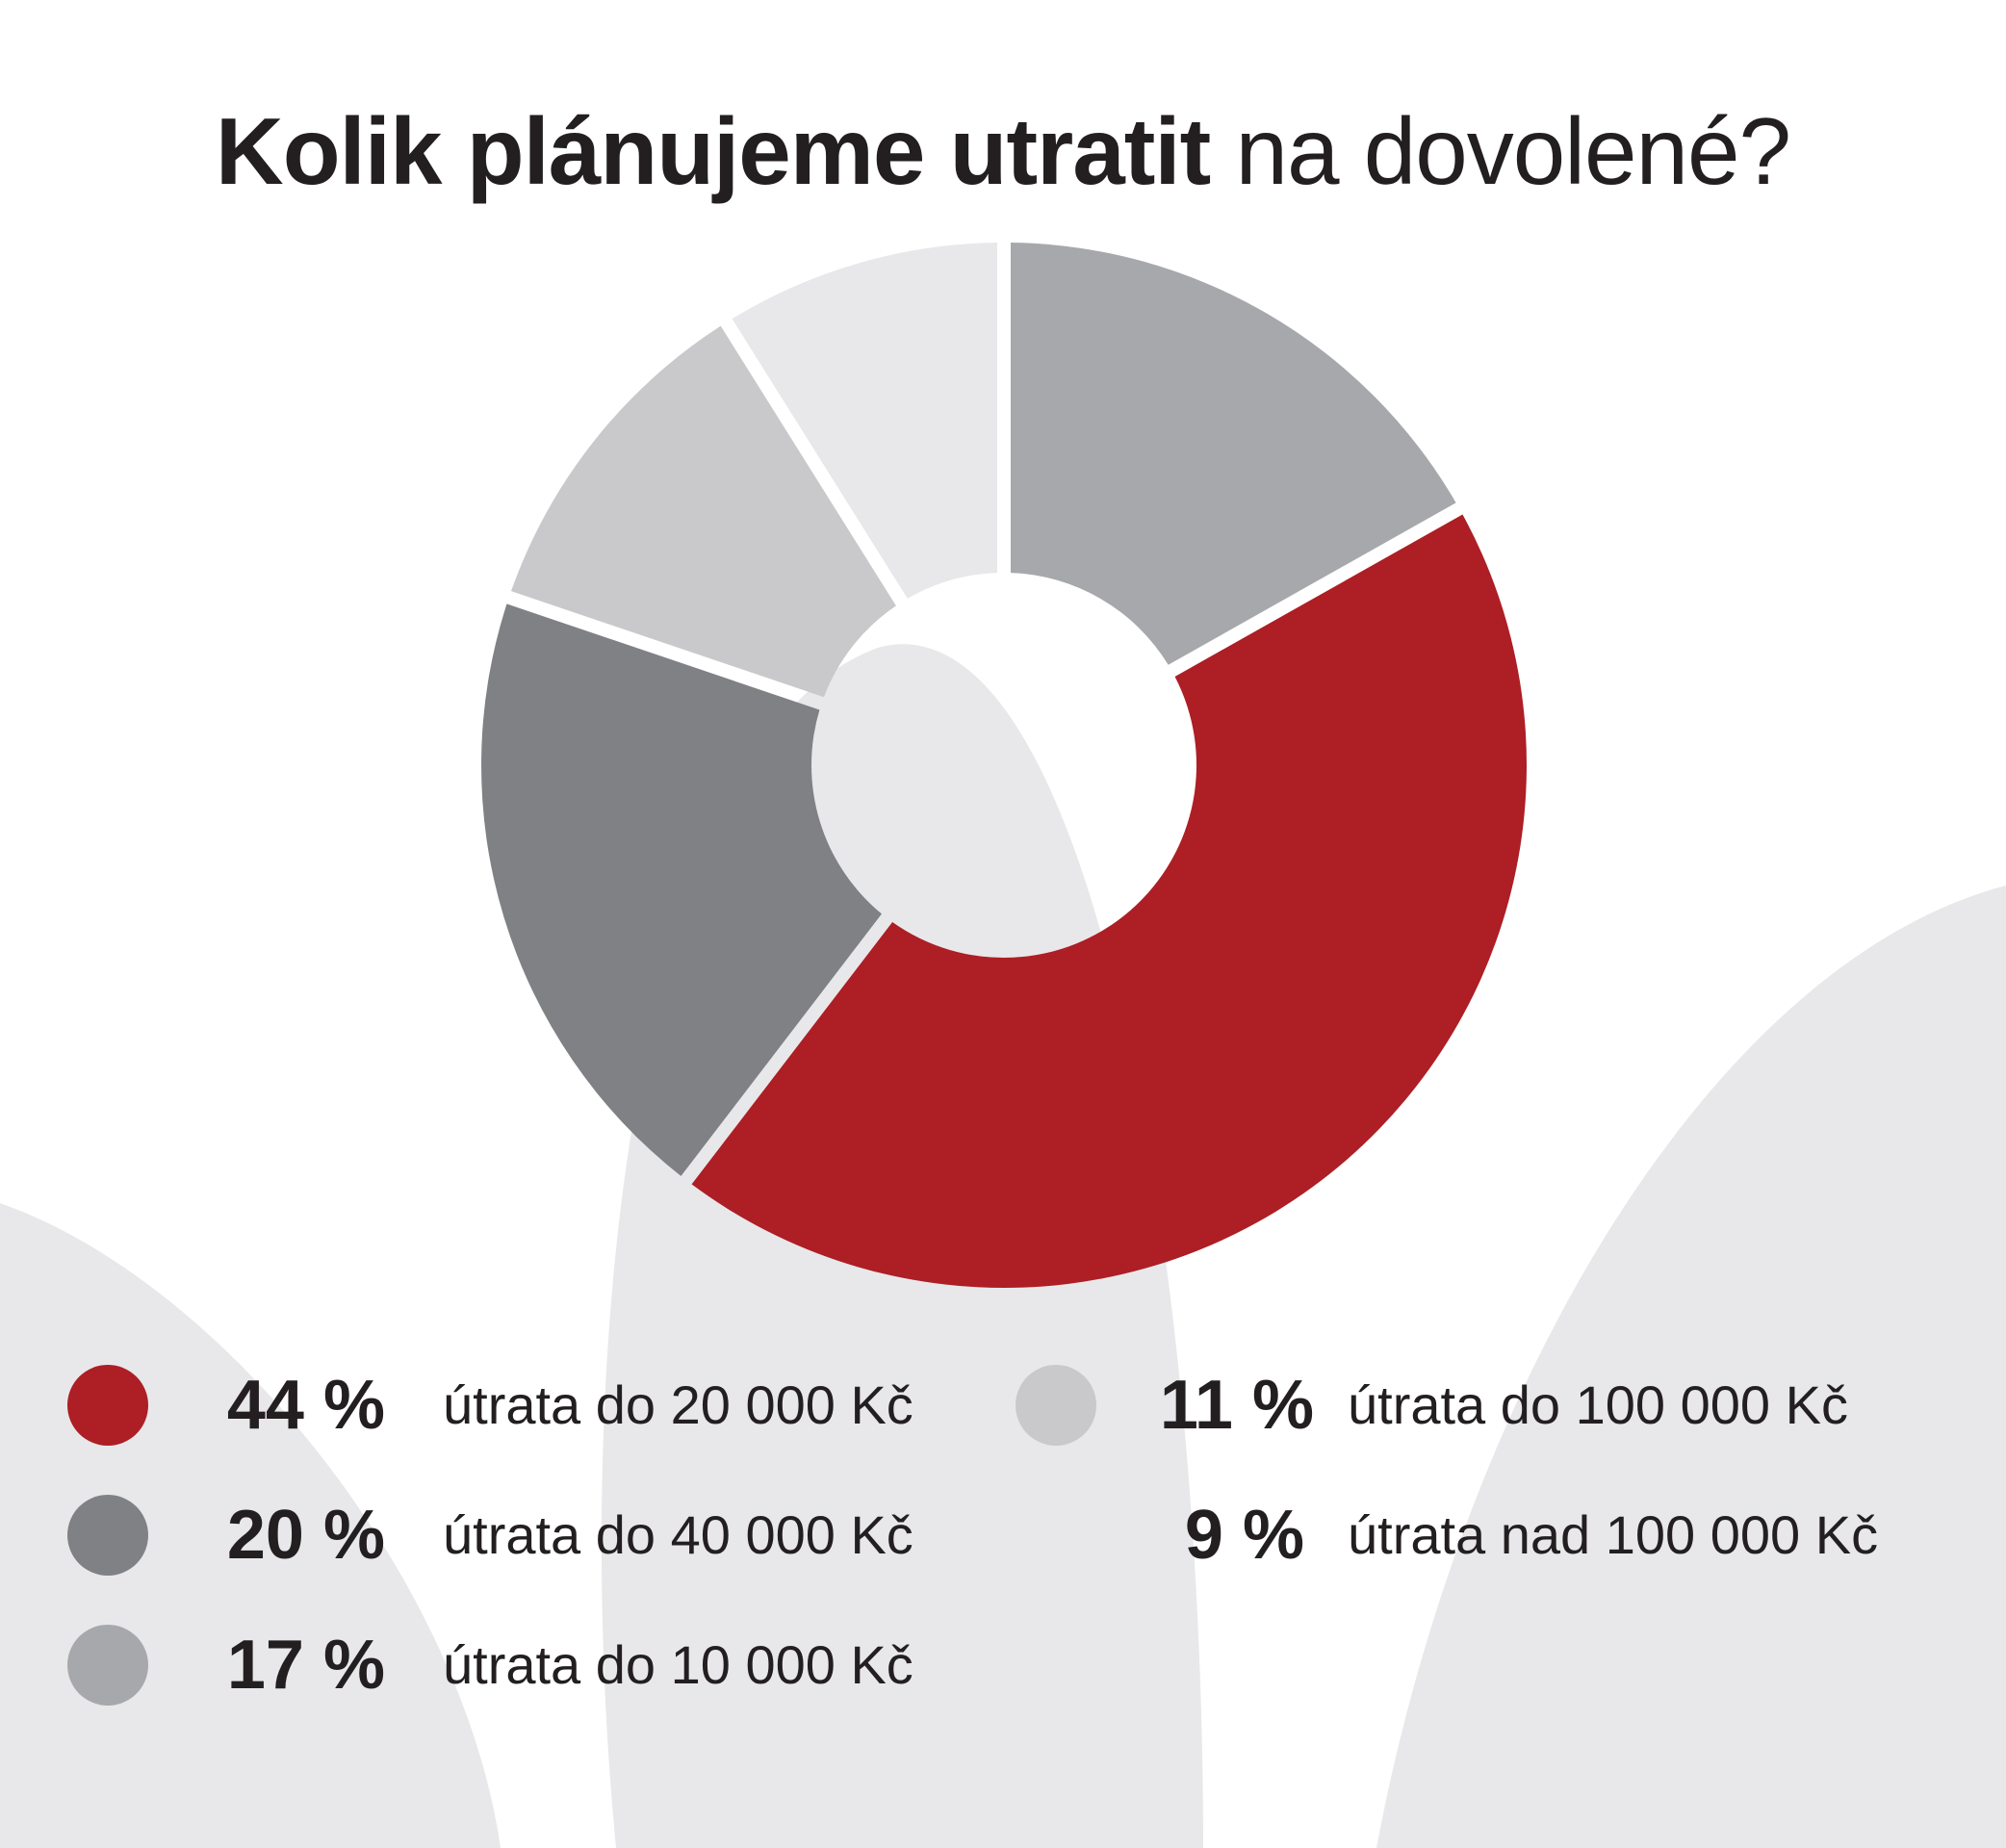 The image size is (2006, 1848). What do you see at coordinates (678, 1404) in the screenshot?
I see `legend-label: útrata do 20 000 Kč` at bounding box center [678, 1404].